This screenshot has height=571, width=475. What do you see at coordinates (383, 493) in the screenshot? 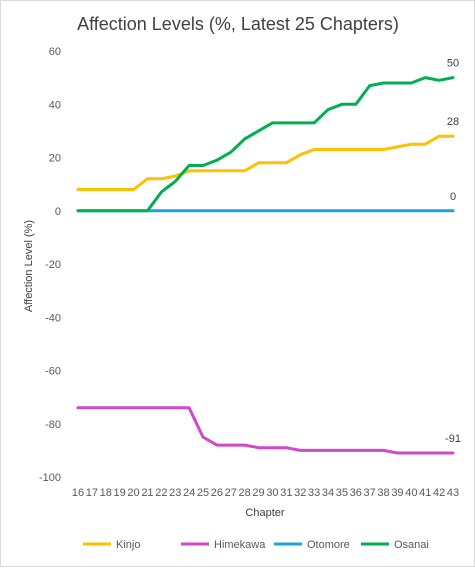
I see `x-tick-label: 38` at bounding box center [383, 493].